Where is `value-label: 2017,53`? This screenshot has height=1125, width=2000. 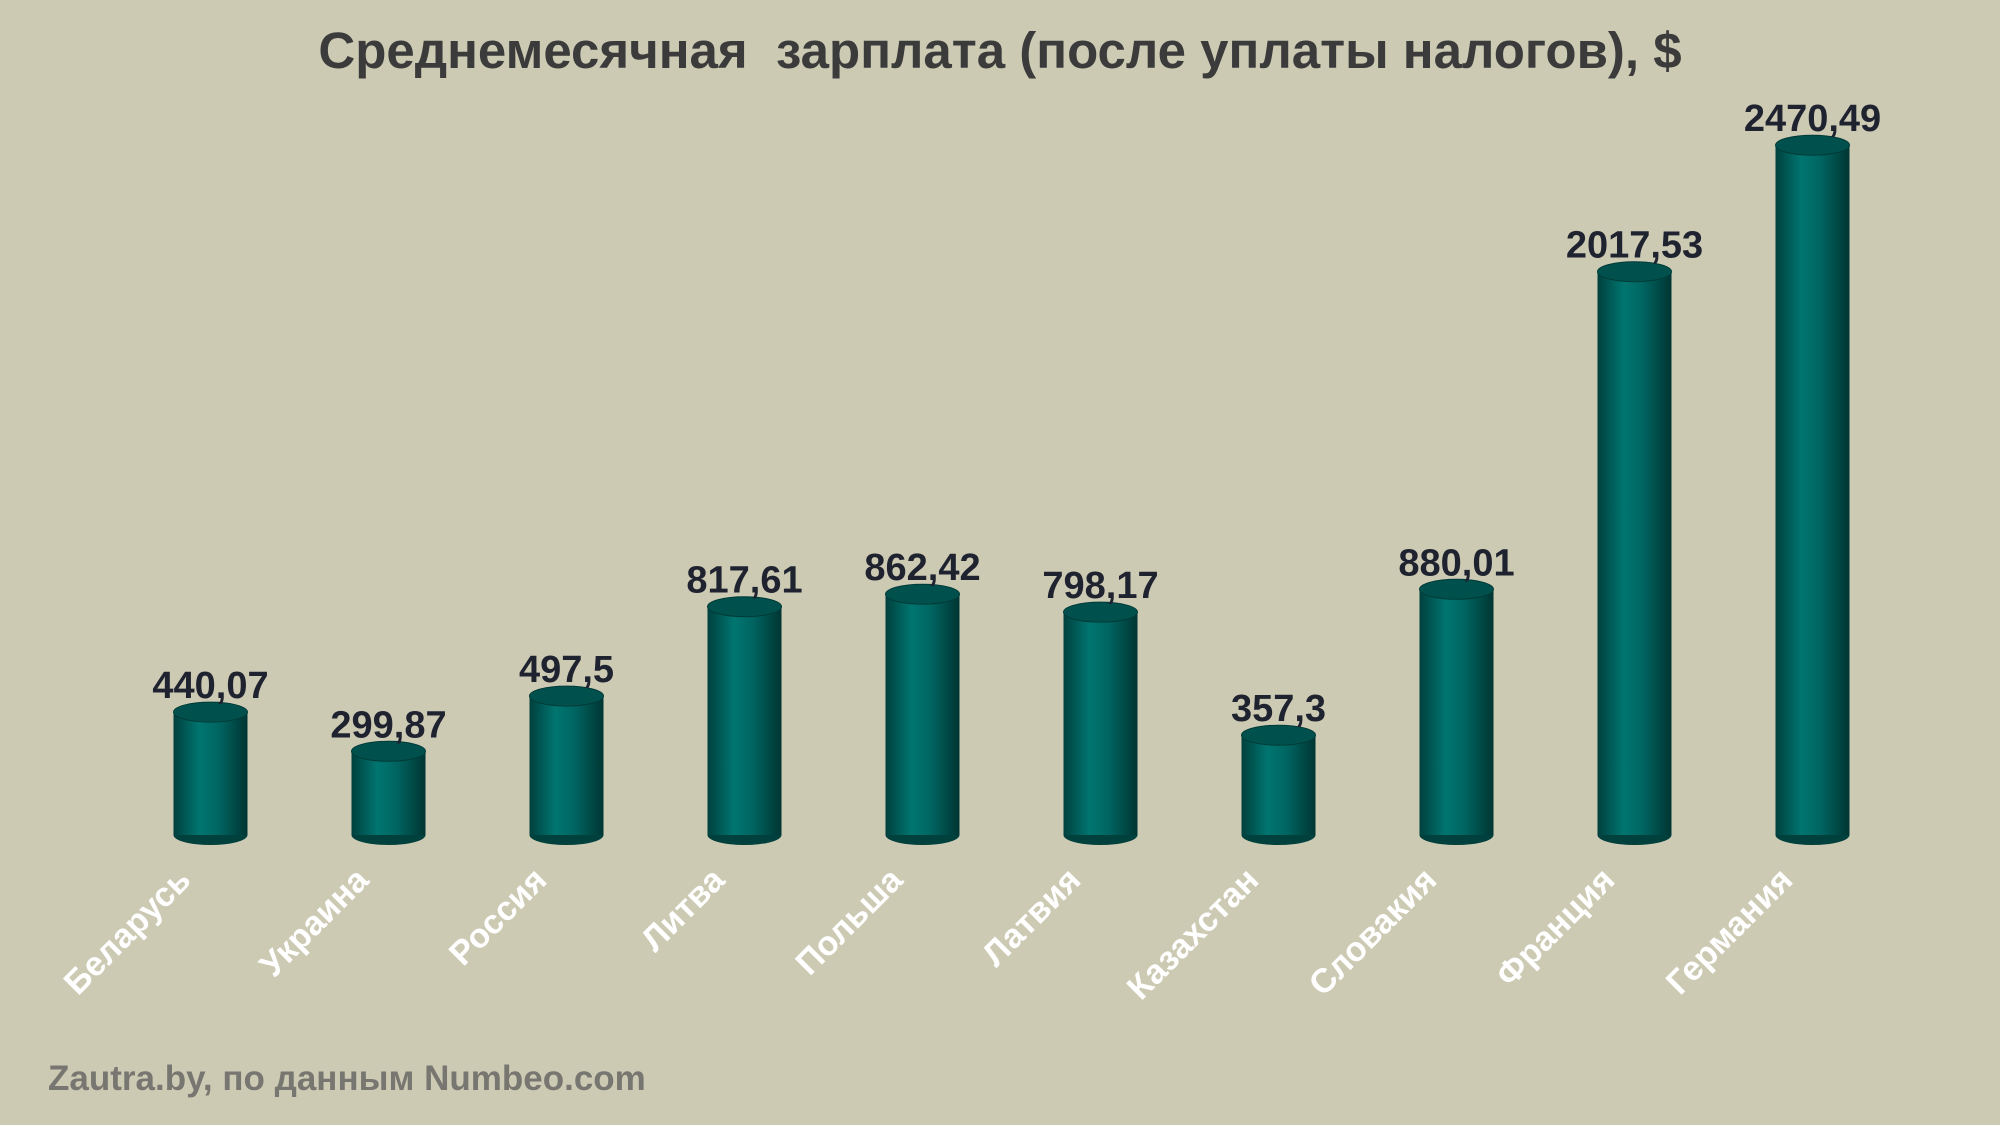 value-label: 2017,53 is located at coordinates (1634, 246).